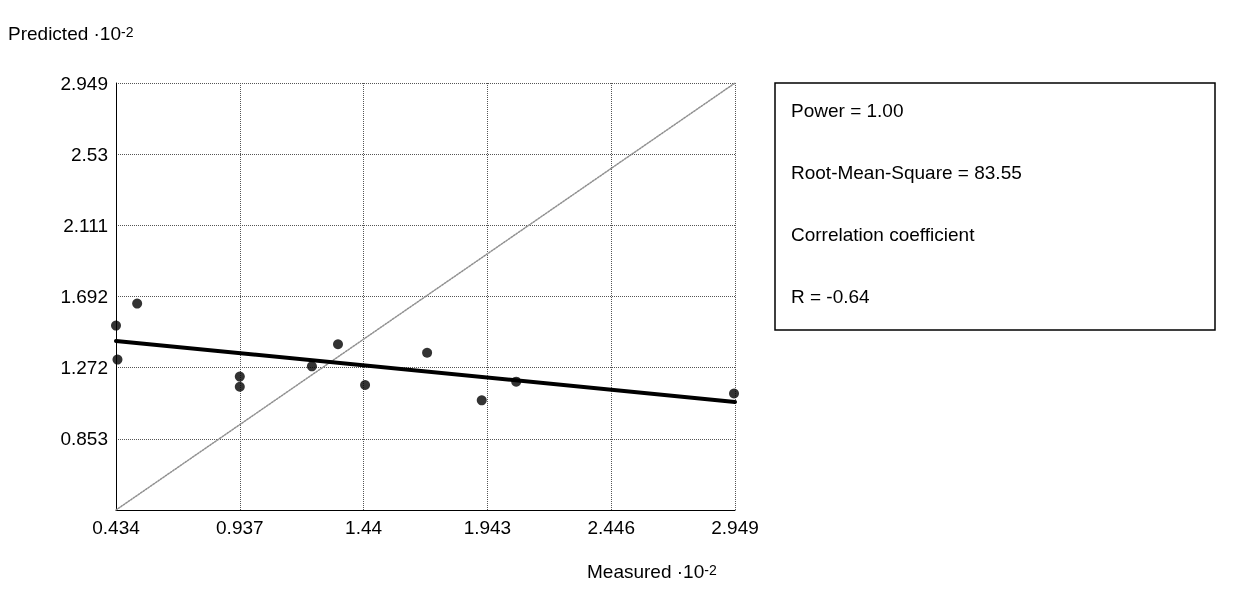 The height and width of the screenshot is (595, 1243). I want to click on x-tick-label: 0.937, so click(240, 527).